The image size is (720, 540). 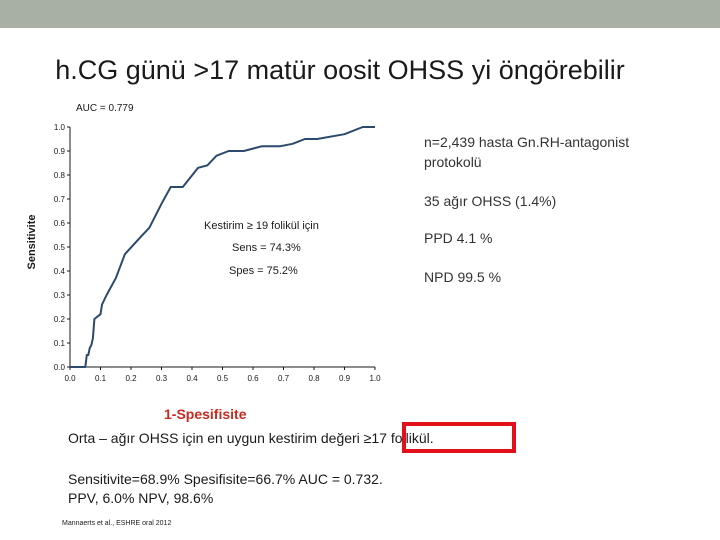 What do you see at coordinates (70, 378) in the screenshot?
I see `x-tick-label: 0.0` at bounding box center [70, 378].